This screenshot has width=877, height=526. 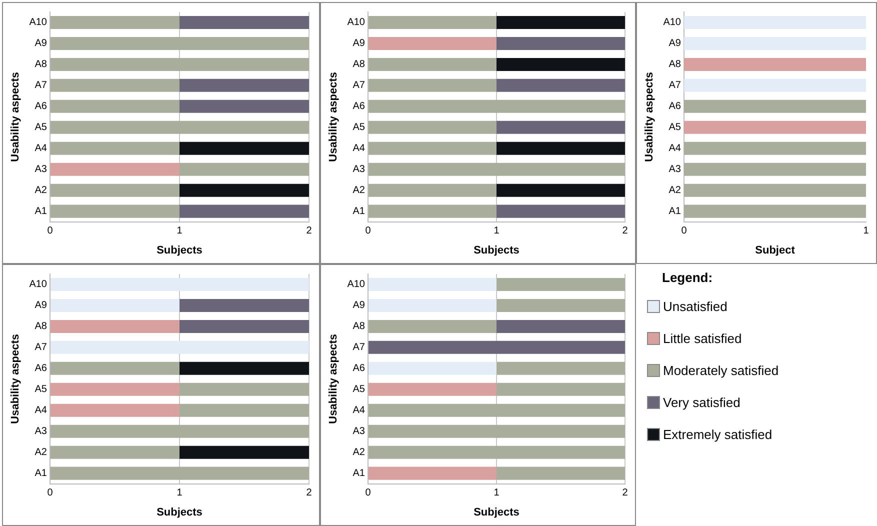 I want to click on legend-title: Legend:, so click(x=688, y=277).